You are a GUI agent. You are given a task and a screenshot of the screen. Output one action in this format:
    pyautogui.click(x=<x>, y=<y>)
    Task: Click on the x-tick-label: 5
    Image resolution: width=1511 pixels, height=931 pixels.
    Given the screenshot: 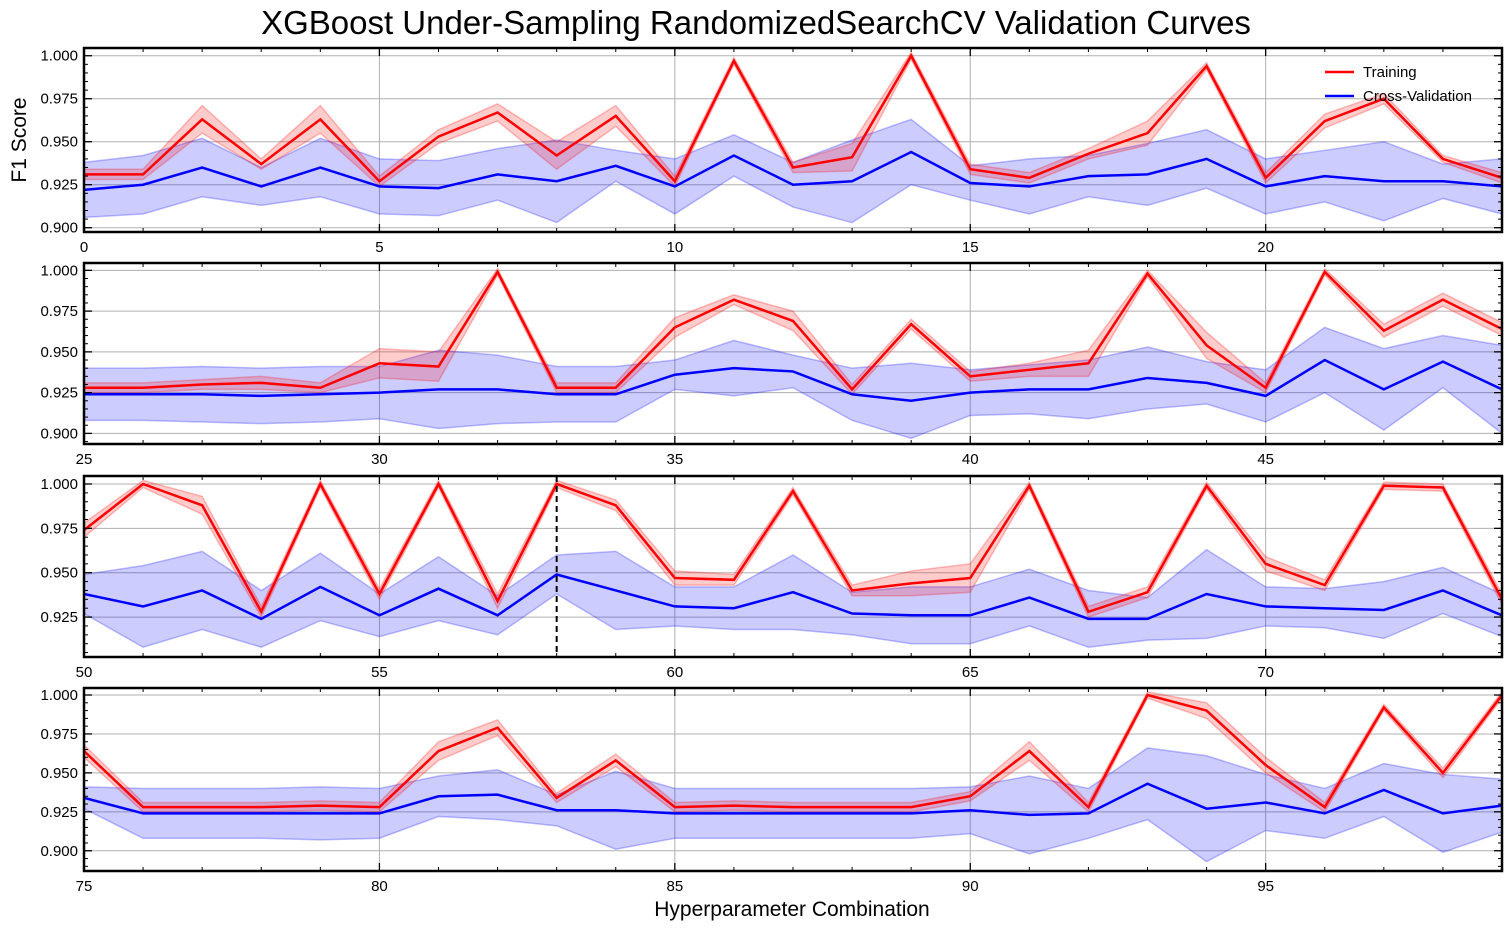 What is the action you would take?
    pyautogui.click(x=379, y=247)
    